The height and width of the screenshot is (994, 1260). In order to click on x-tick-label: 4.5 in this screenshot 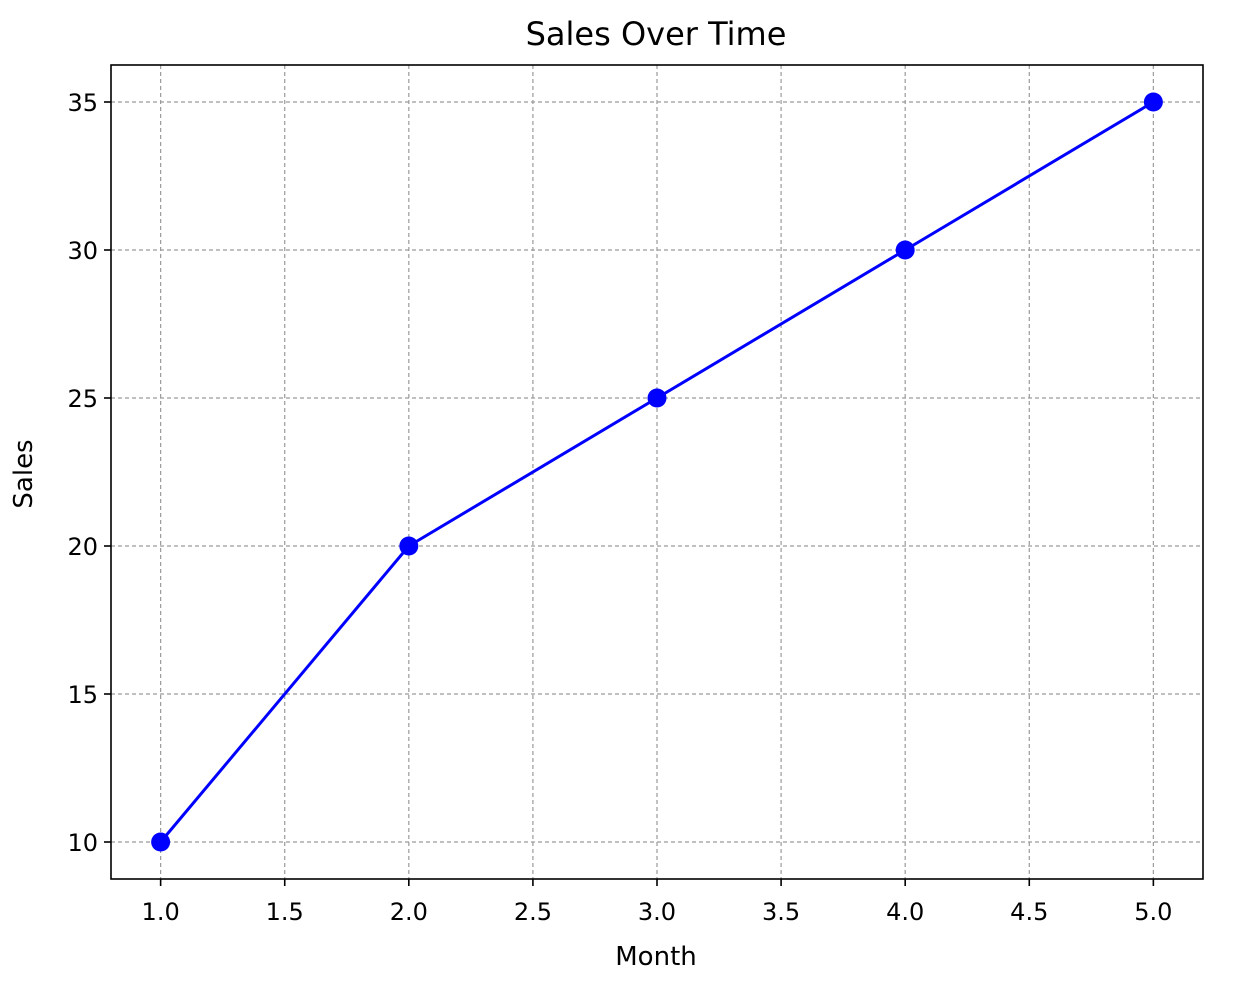, I will do `click(1029, 912)`.